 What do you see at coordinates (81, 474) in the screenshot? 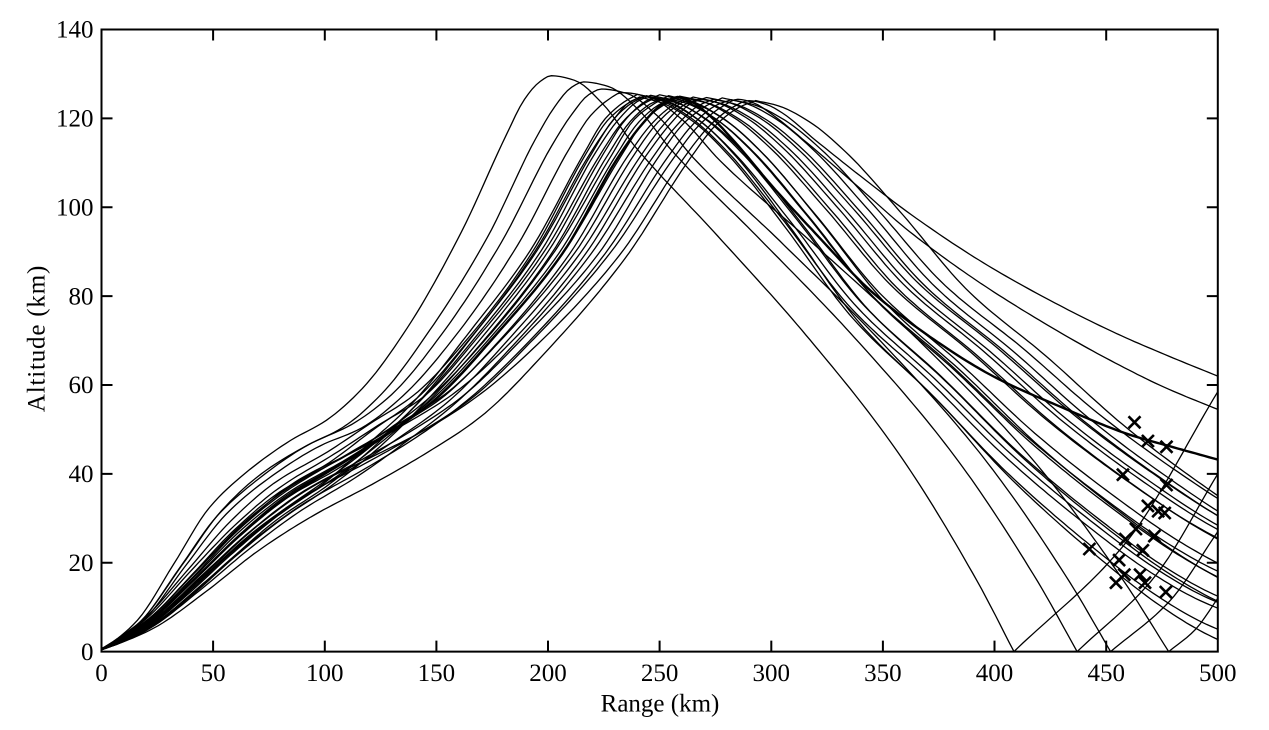
I see `svg-text: 40` at bounding box center [81, 474].